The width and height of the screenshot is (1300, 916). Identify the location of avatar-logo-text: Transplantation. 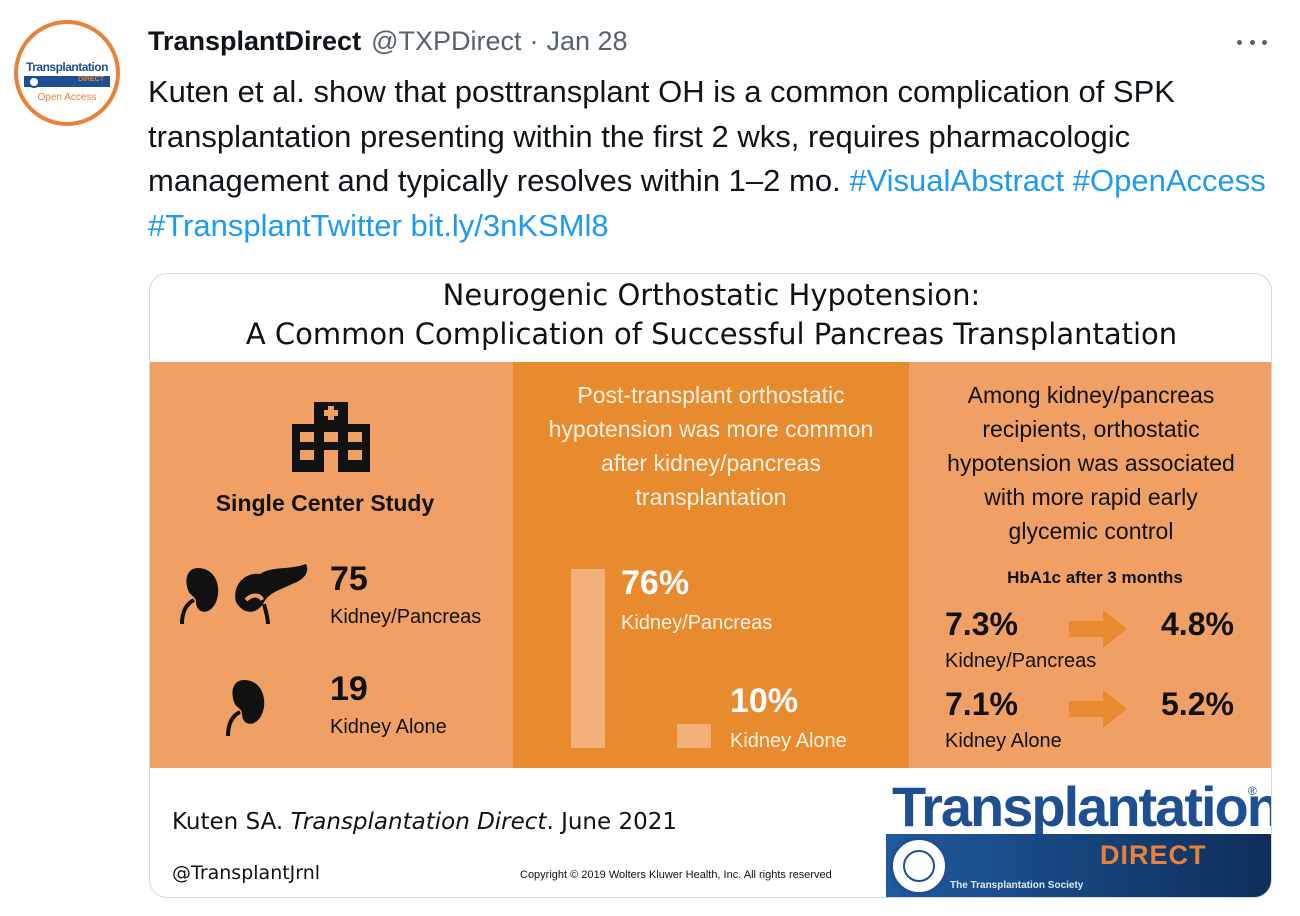
(67, 67).